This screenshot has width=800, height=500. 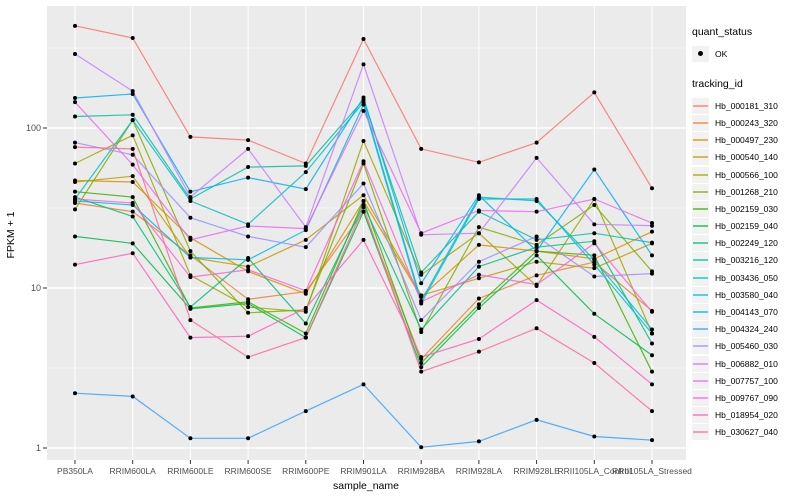 I want to click on x-tick-label: RRIM600SE, so click(x=248, y=471).